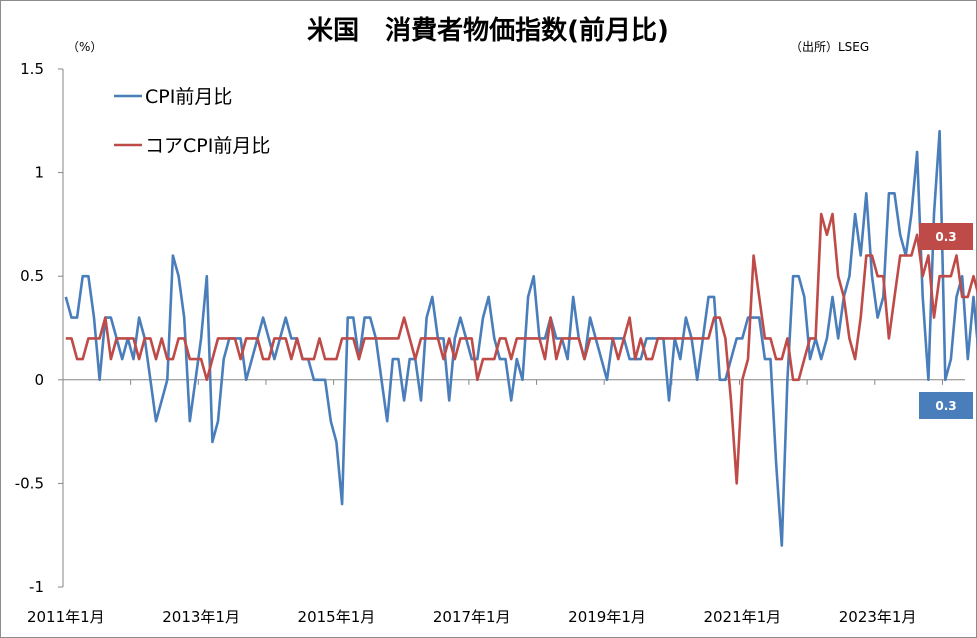 The height and width of the screenshot is (638, 977). What do you see at coordinates (39, 173) in the screenshot?
I see `y-tick-label: 1` at bounding box center [39, 173].